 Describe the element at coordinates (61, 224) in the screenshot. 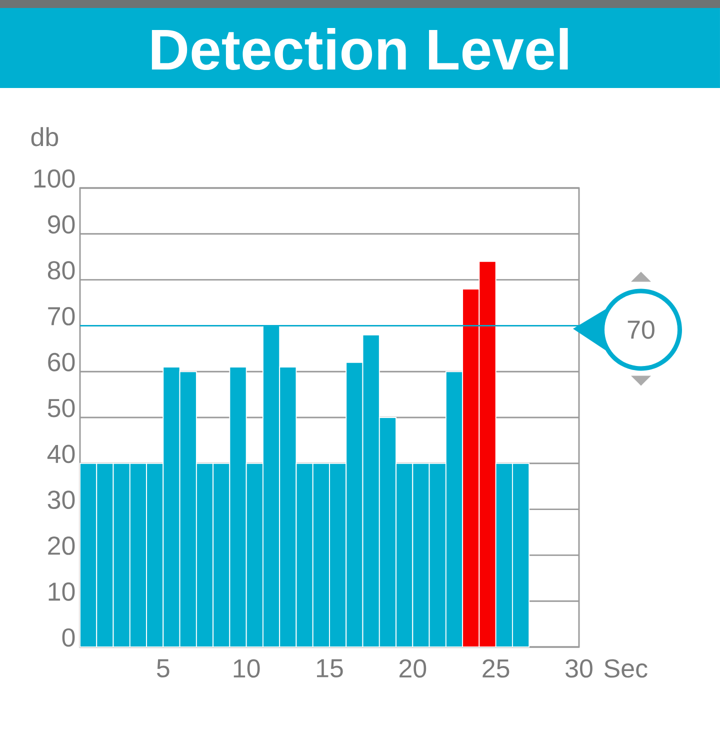

I see `y-tick-label: 90` at that location.